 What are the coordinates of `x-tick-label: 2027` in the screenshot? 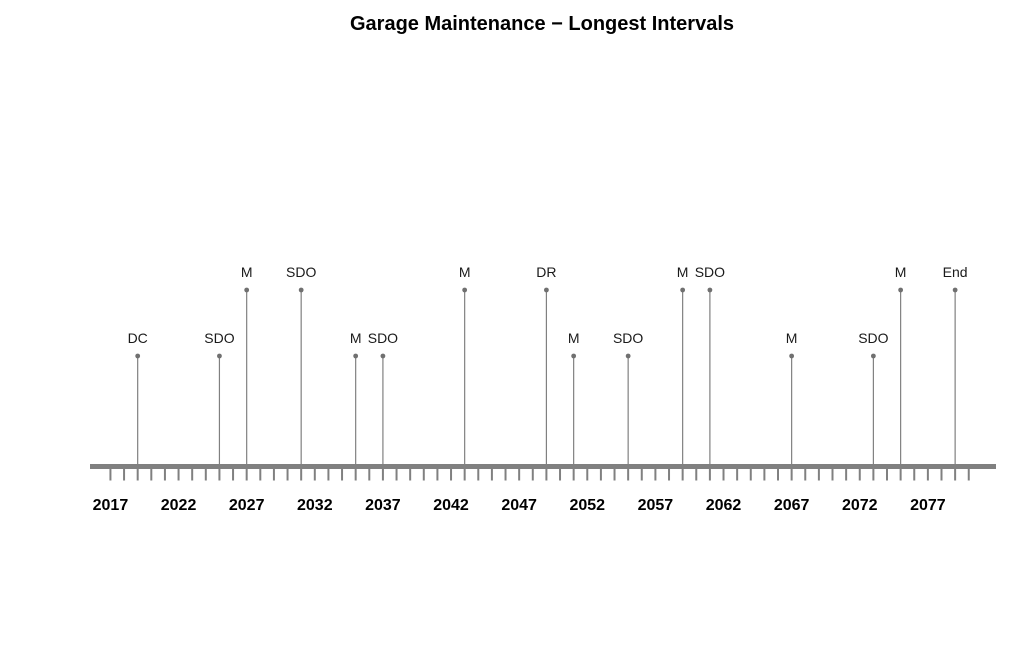 It's located at (247, 505).